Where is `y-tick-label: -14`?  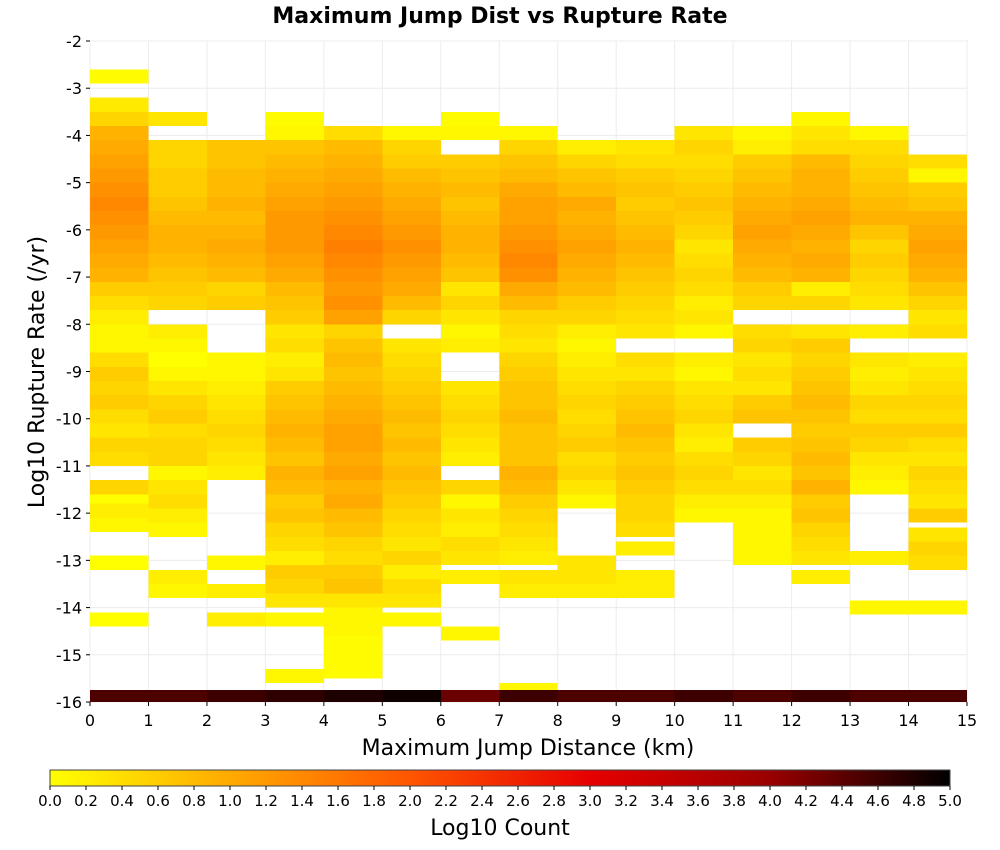 y-tick-label: -14 is located at coordinates (69, 608).